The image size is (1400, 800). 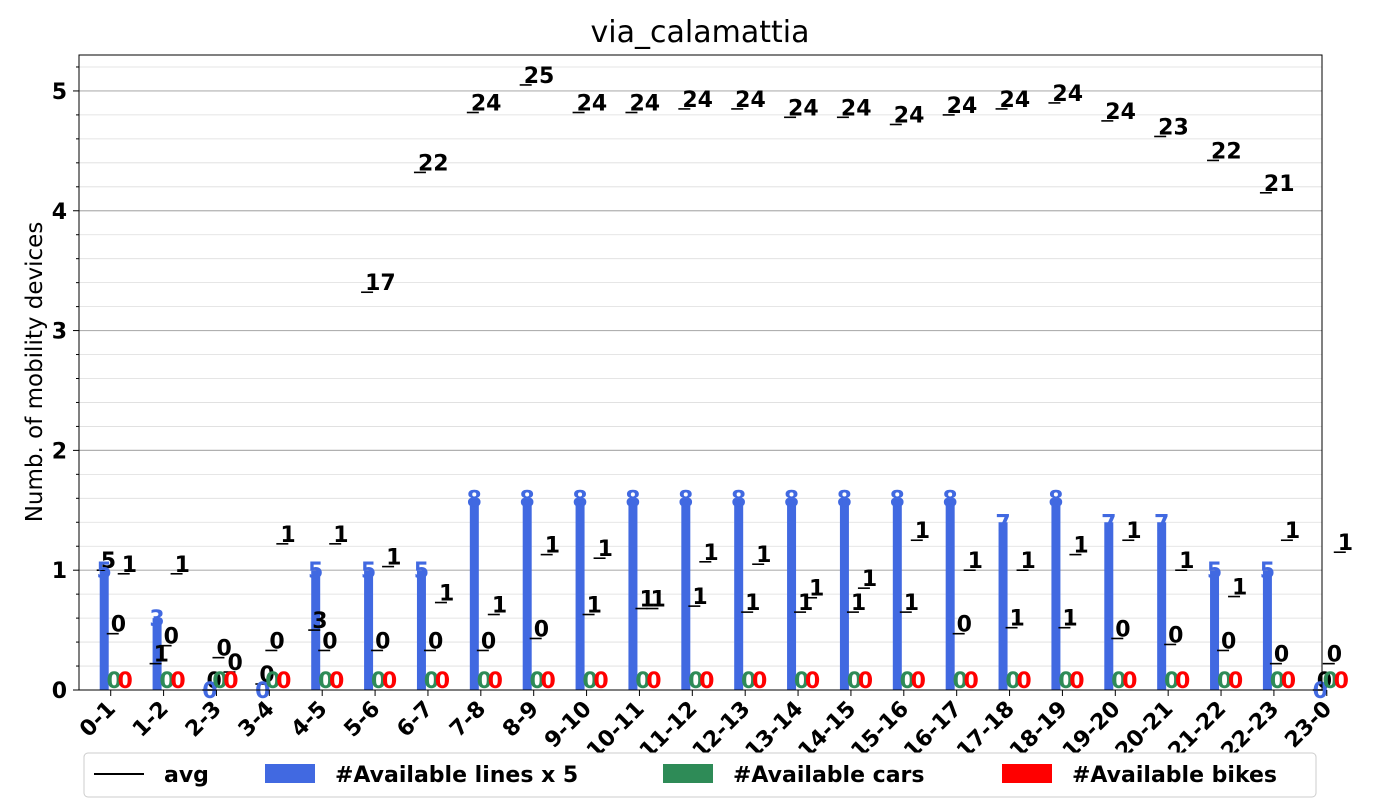 I want to click on legend-lines-swatch, so click(x=290, y=773).